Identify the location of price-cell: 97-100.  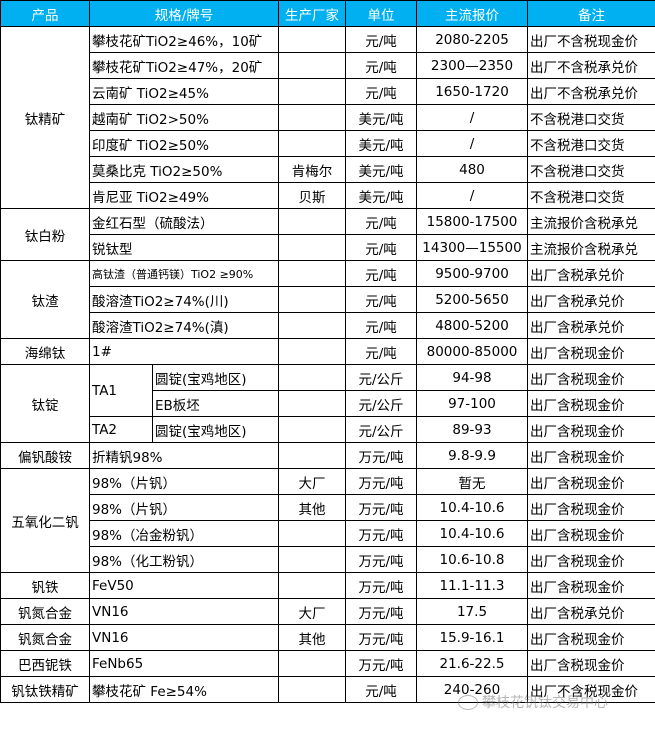
(472, 403).